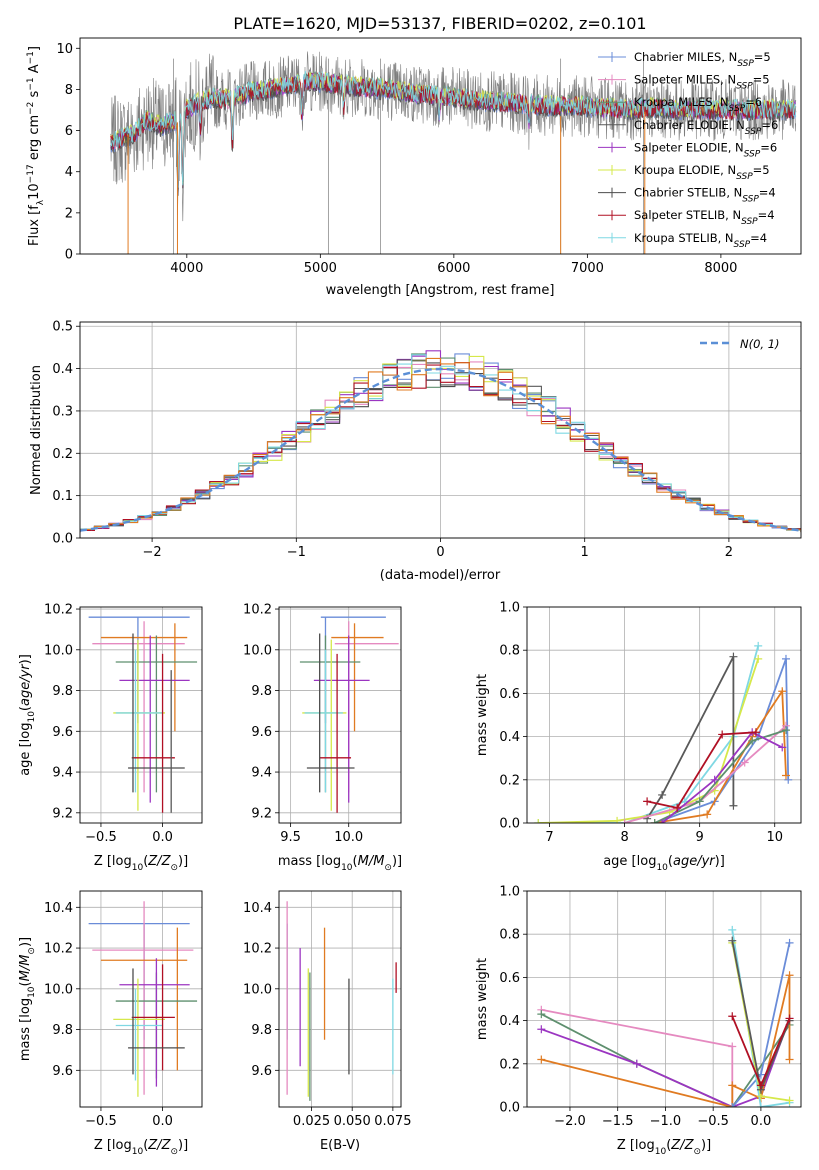 The height and width of the screenshot is (1170, 819). I want to click on y-axis-label-text: age [log10(age/yr)], so click(27, 715).